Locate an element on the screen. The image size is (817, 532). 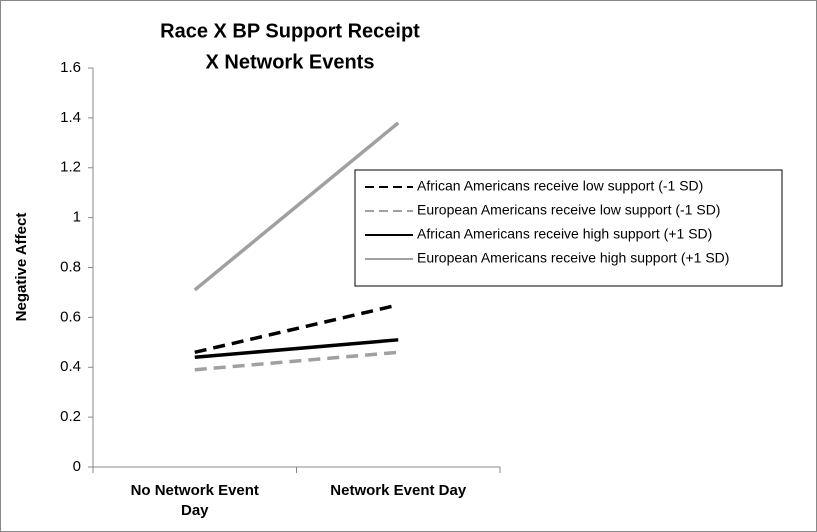
y-tick-label: 1.6 is located at coordinates (70, 67).